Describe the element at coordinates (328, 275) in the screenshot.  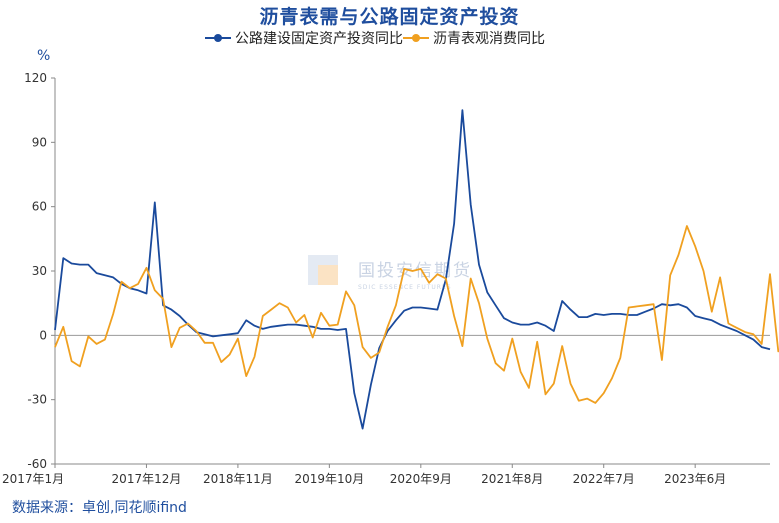
I see `watermark-logo-accent` at that location.